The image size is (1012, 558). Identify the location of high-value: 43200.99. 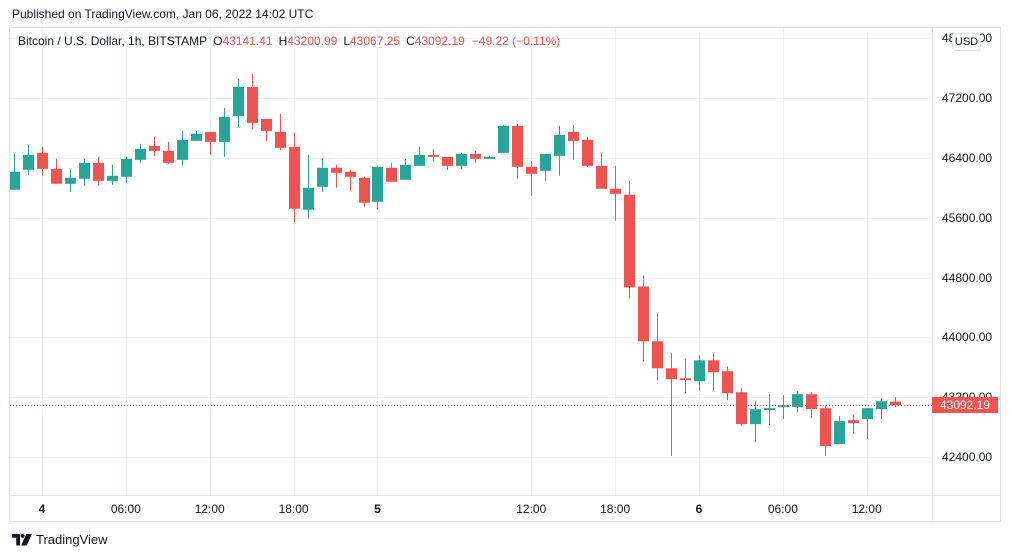
(312, 41).